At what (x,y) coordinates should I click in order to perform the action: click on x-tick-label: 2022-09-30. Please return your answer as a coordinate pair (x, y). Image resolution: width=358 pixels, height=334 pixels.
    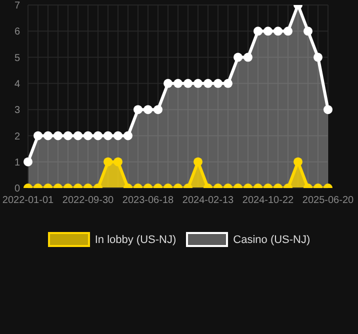
    Looking at the image, I should click on (88, 200).